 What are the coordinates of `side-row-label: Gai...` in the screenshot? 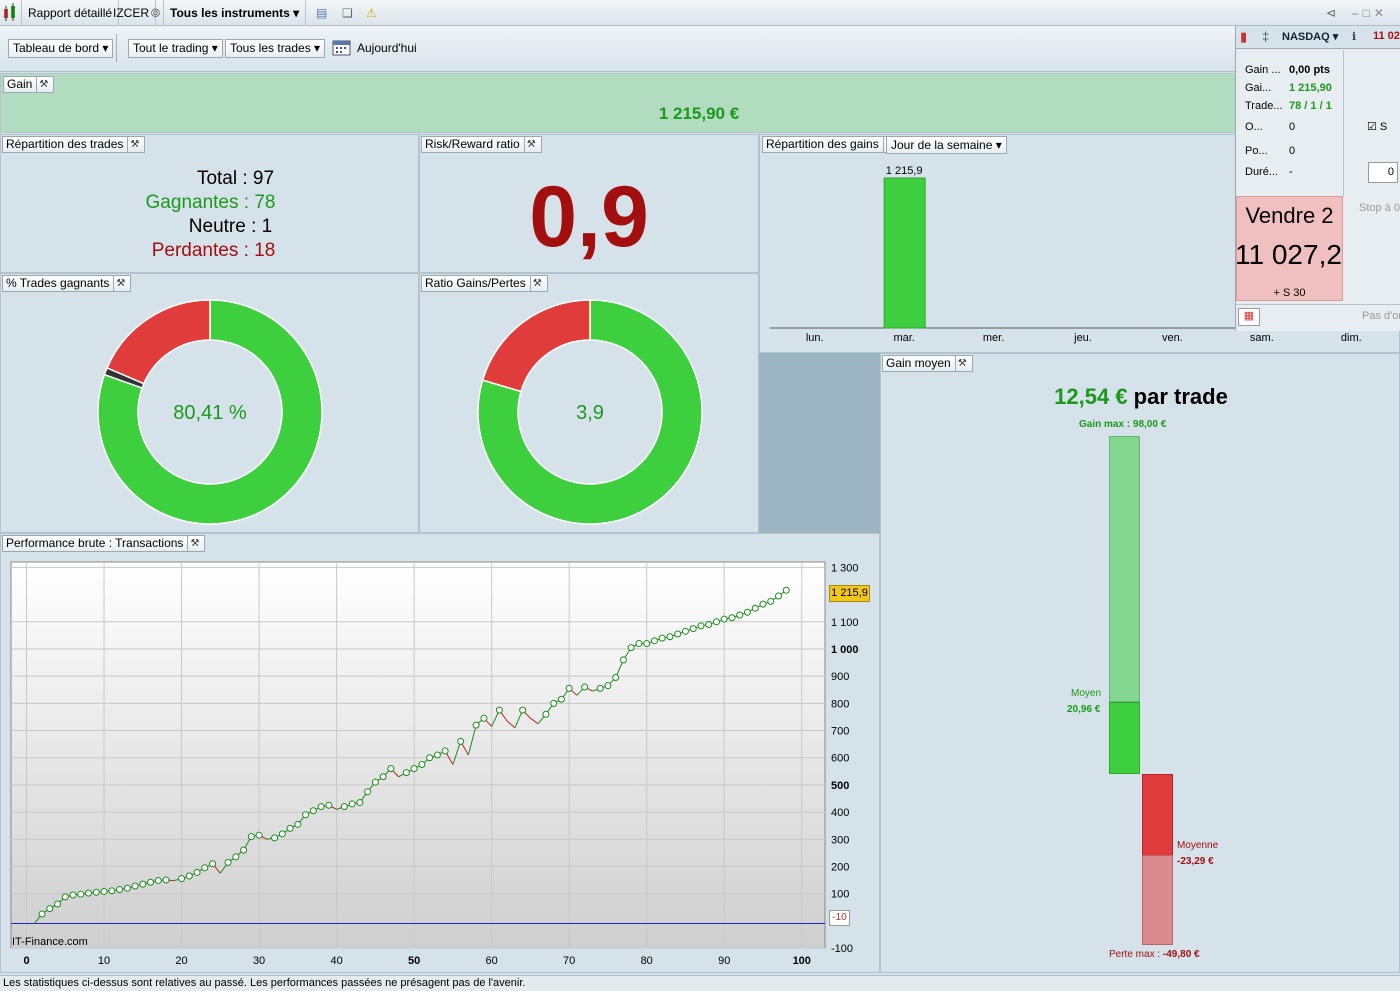 It's located at (1258, 88).